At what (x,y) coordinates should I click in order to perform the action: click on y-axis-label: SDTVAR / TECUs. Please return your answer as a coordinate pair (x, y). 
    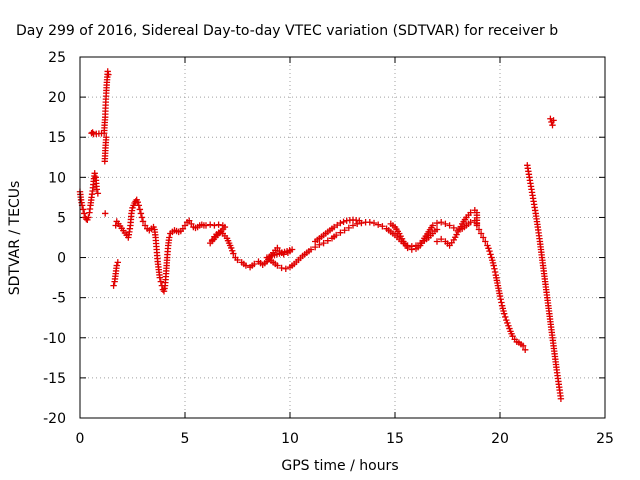
    Looking at the image, I should click on (15, 238).